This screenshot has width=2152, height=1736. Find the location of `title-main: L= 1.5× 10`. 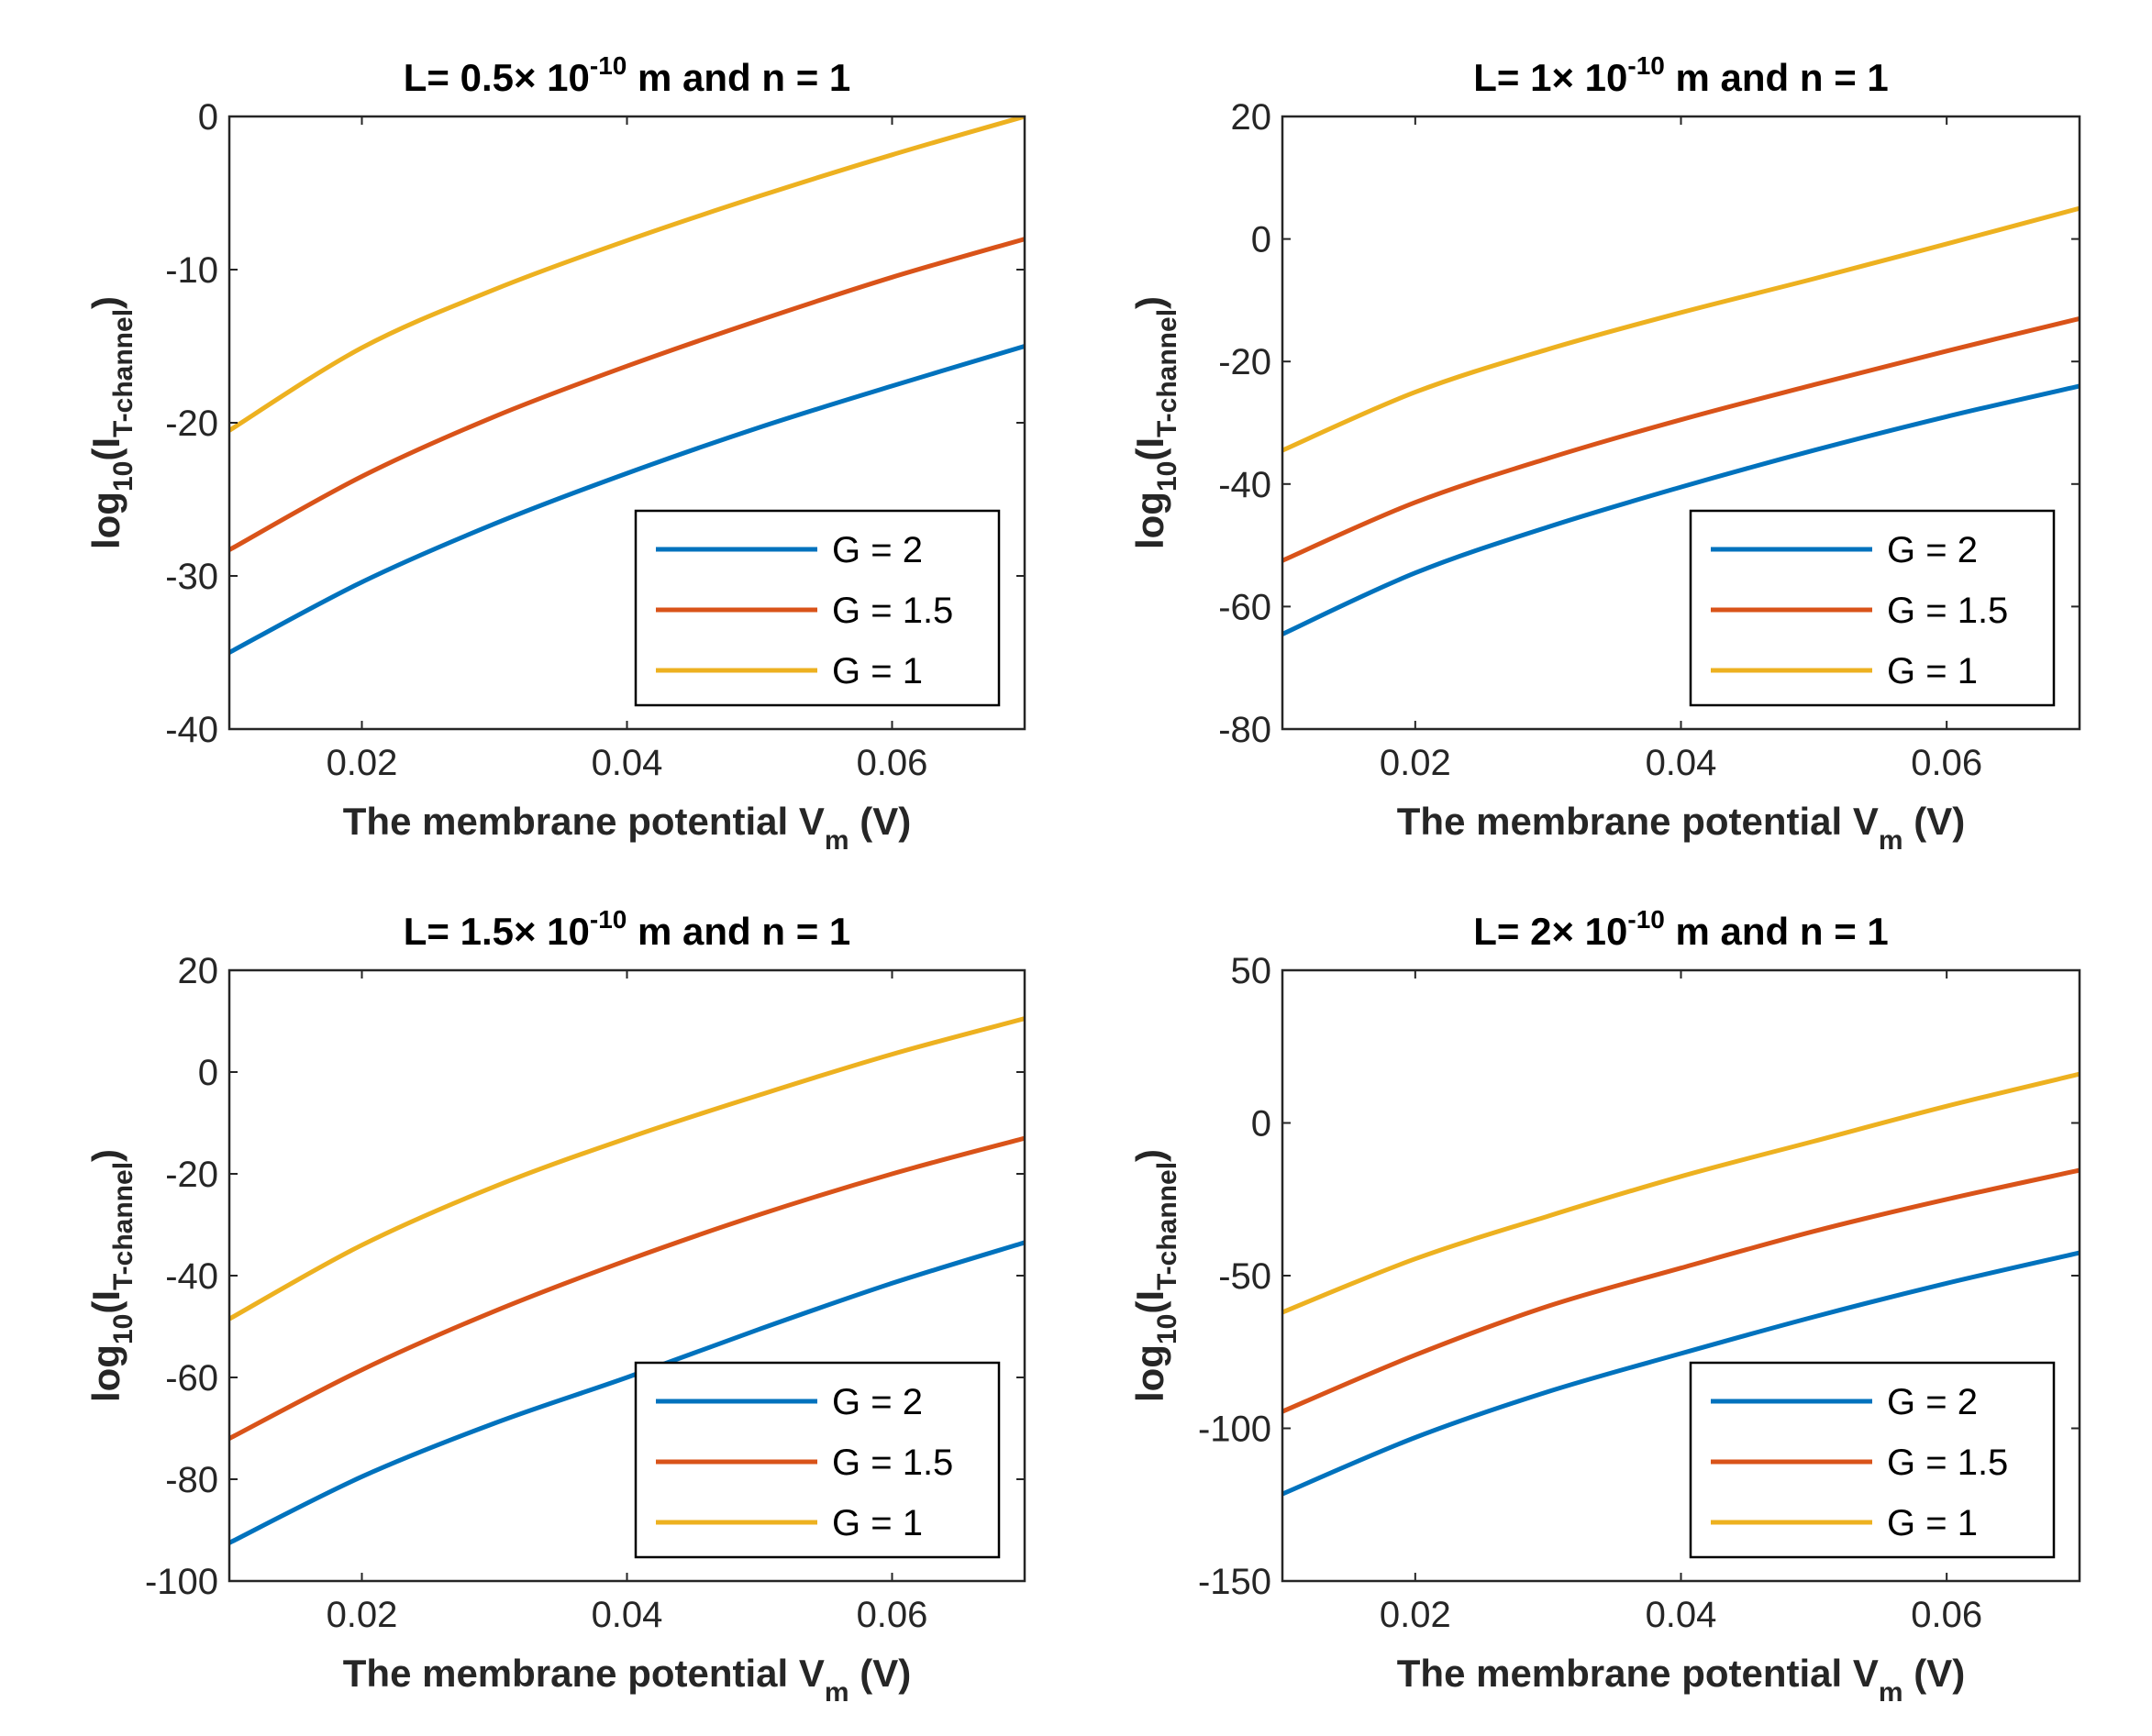

title-main: L= 1.5× 10 is located at coordinates (497, 931).